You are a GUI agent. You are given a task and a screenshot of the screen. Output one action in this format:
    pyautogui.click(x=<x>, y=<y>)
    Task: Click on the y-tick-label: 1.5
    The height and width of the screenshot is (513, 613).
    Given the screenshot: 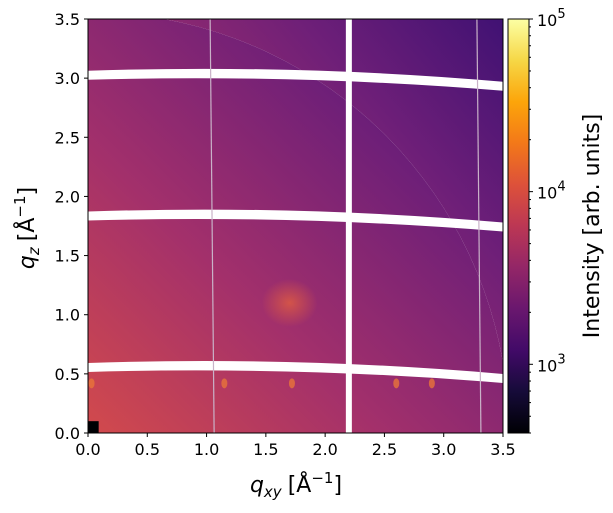 What is the action you would take?
    pyautogui.click(x=67, y=256)
    